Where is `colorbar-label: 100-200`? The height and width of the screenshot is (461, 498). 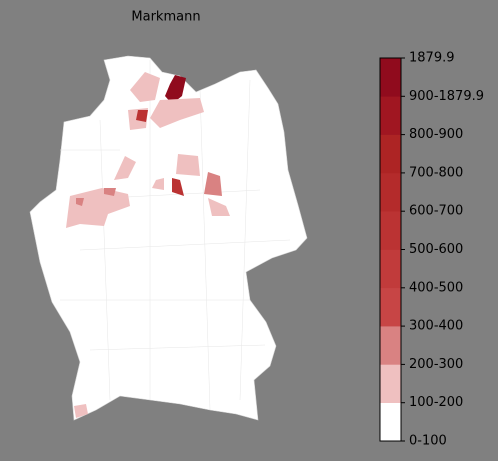 colorbar-label: 100-200 is located at coordinates (436, 402).